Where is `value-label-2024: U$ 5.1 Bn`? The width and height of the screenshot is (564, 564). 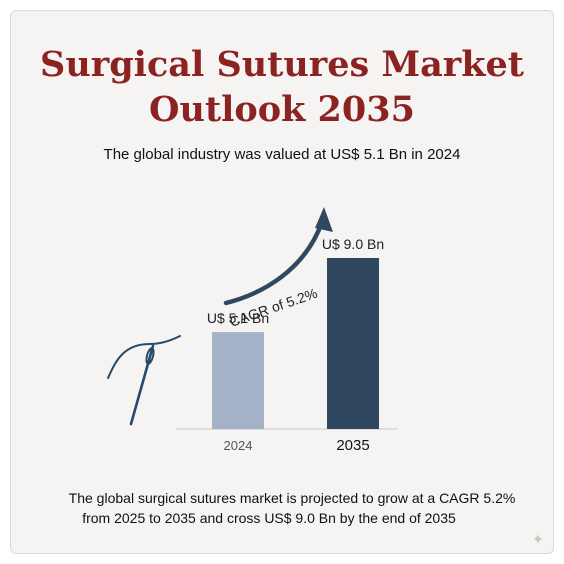
value-label-2024: U$ 5.1 Bn is located at coordinates (238, 318).